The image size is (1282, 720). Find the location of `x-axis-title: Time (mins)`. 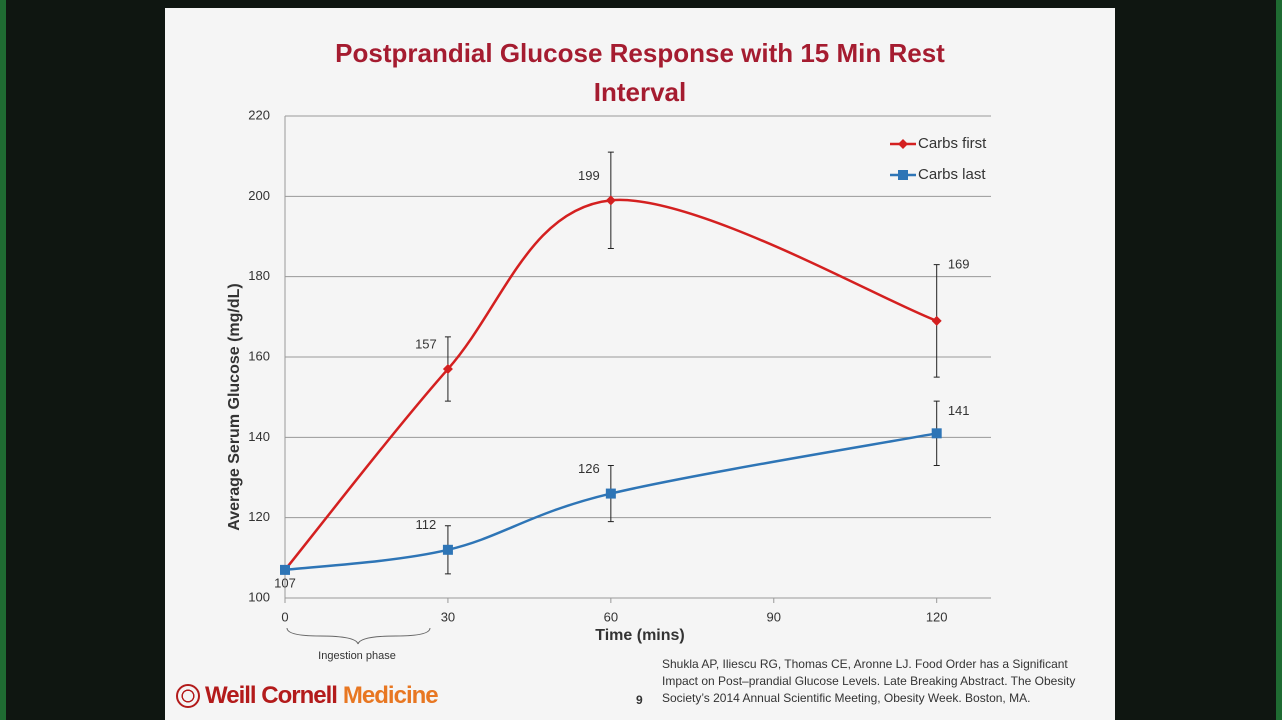

x-axis-title: Time (mins) is located at coordinates (640, 635).